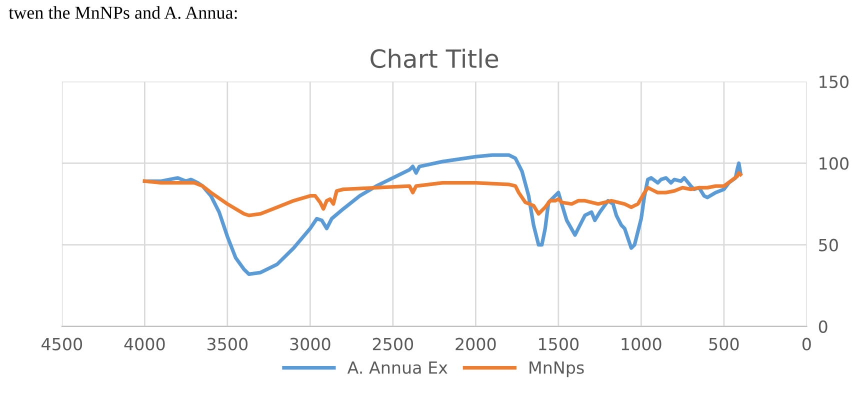 The width and height of the screenshot is (860, 408). Describe the element at coordinates (823, 326) in the screenshot. I see `y-tick-label: 0` at that location.